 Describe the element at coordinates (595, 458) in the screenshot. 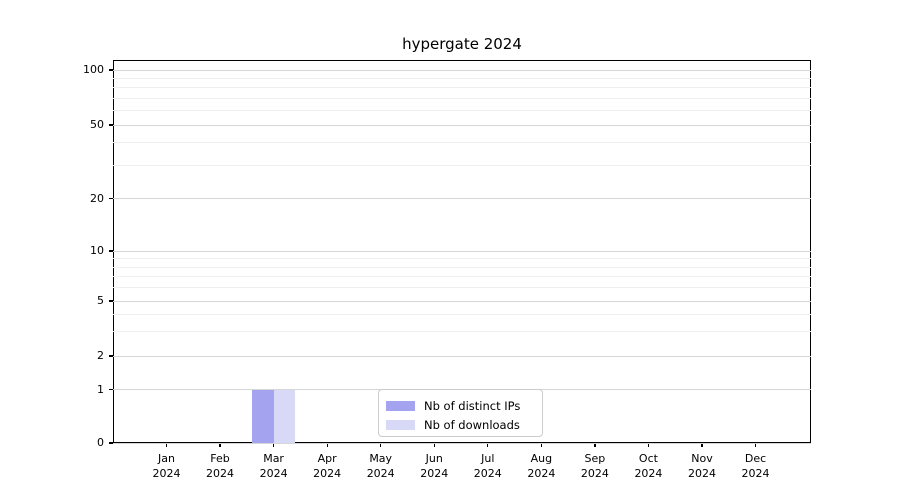

I see `x-tick-month: Sep` at that location.